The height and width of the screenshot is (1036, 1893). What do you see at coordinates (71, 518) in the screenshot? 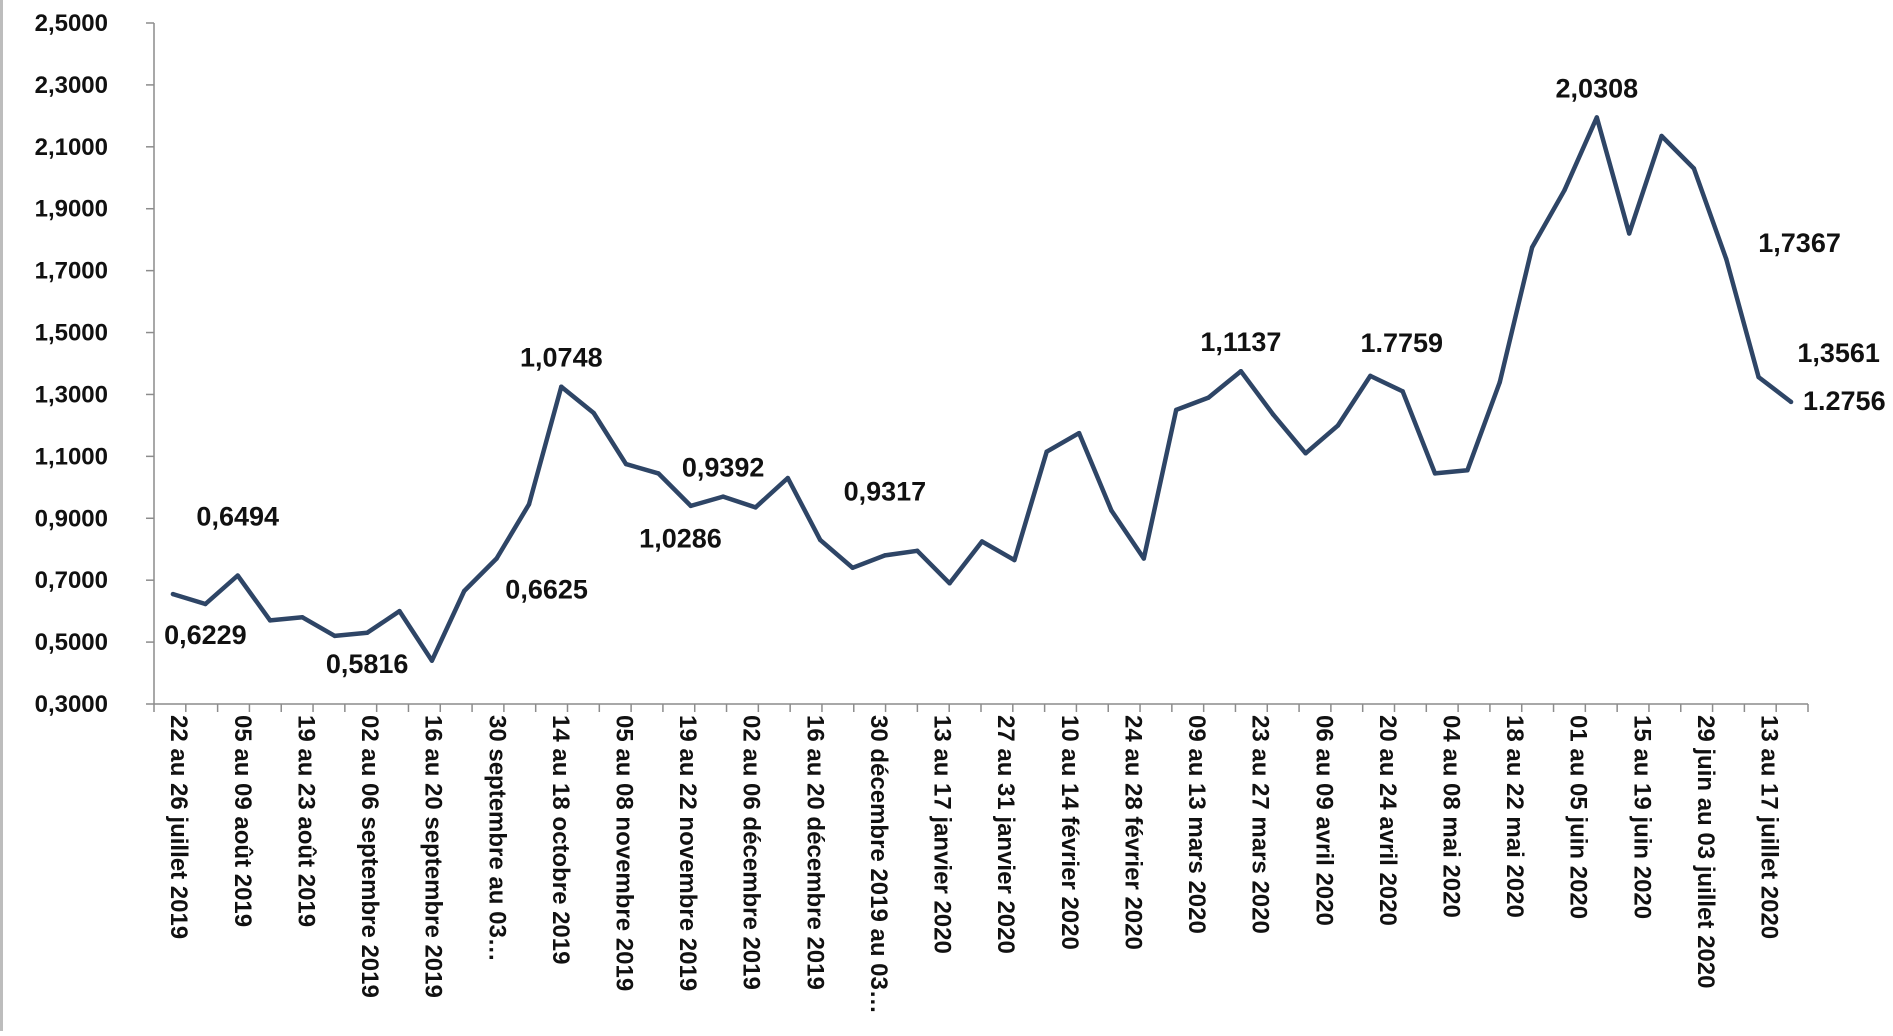
I see `y-tick-label: 0,9000` at bounding box center [71, 518].